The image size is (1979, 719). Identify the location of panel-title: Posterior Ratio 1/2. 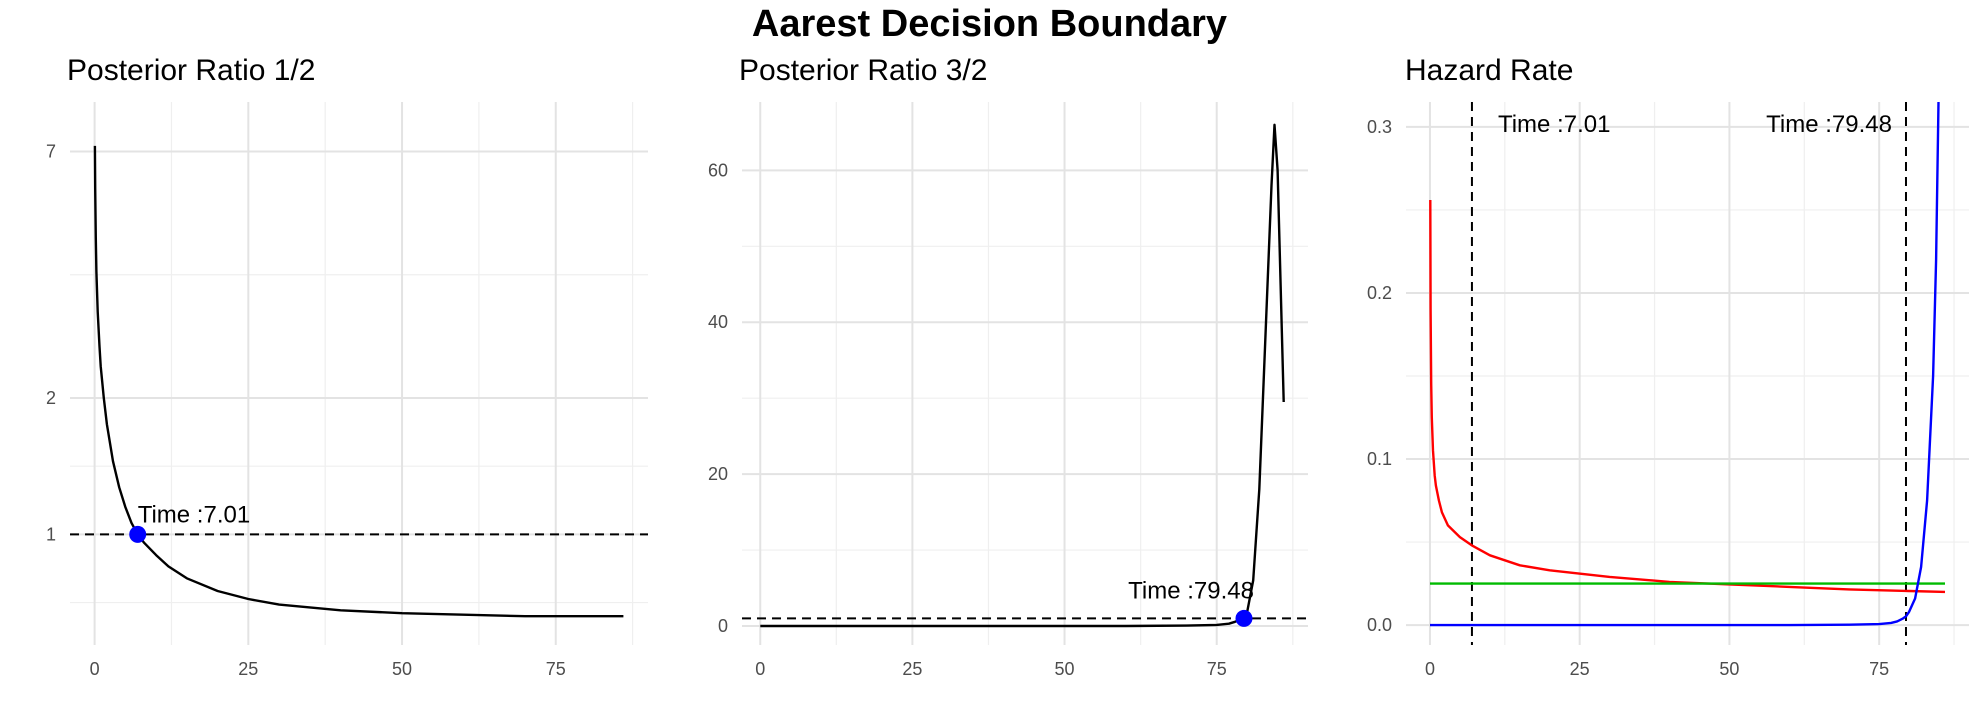
(191, 70).